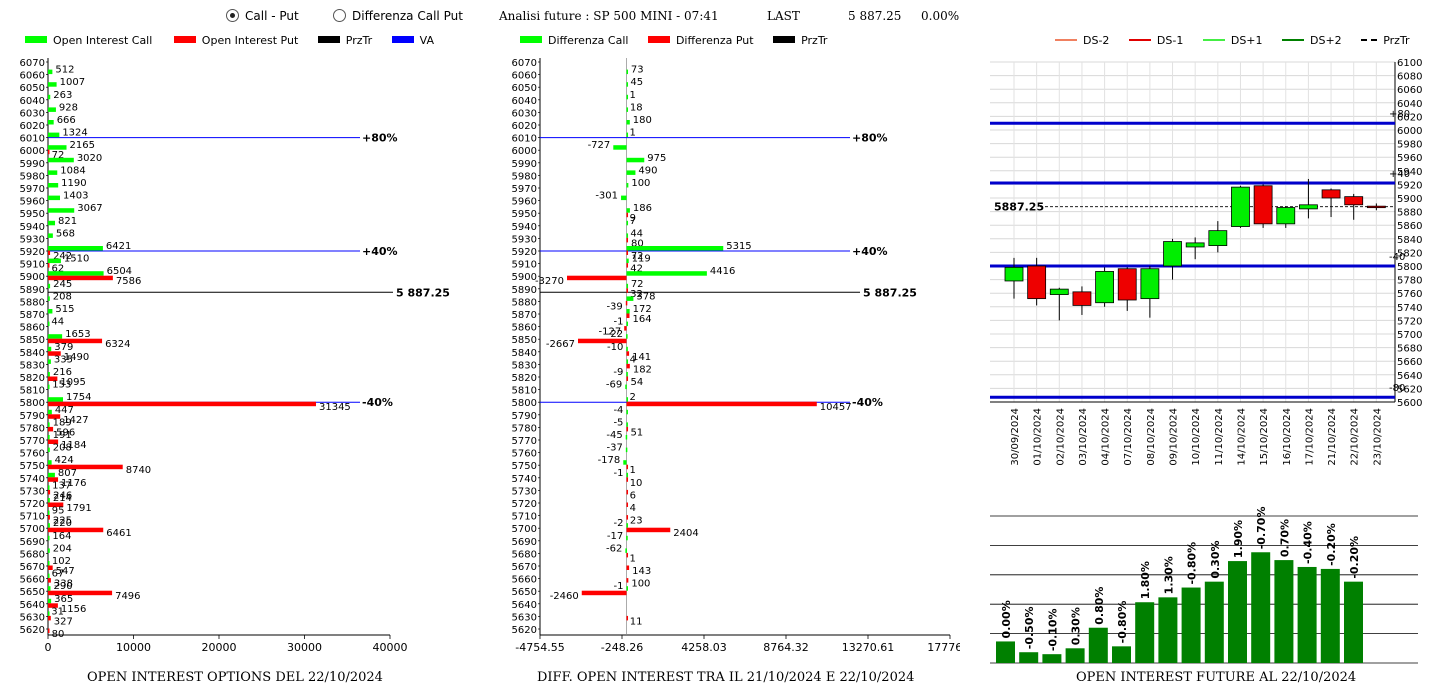  I want to click on va-label: +40%, so click(380, 251).